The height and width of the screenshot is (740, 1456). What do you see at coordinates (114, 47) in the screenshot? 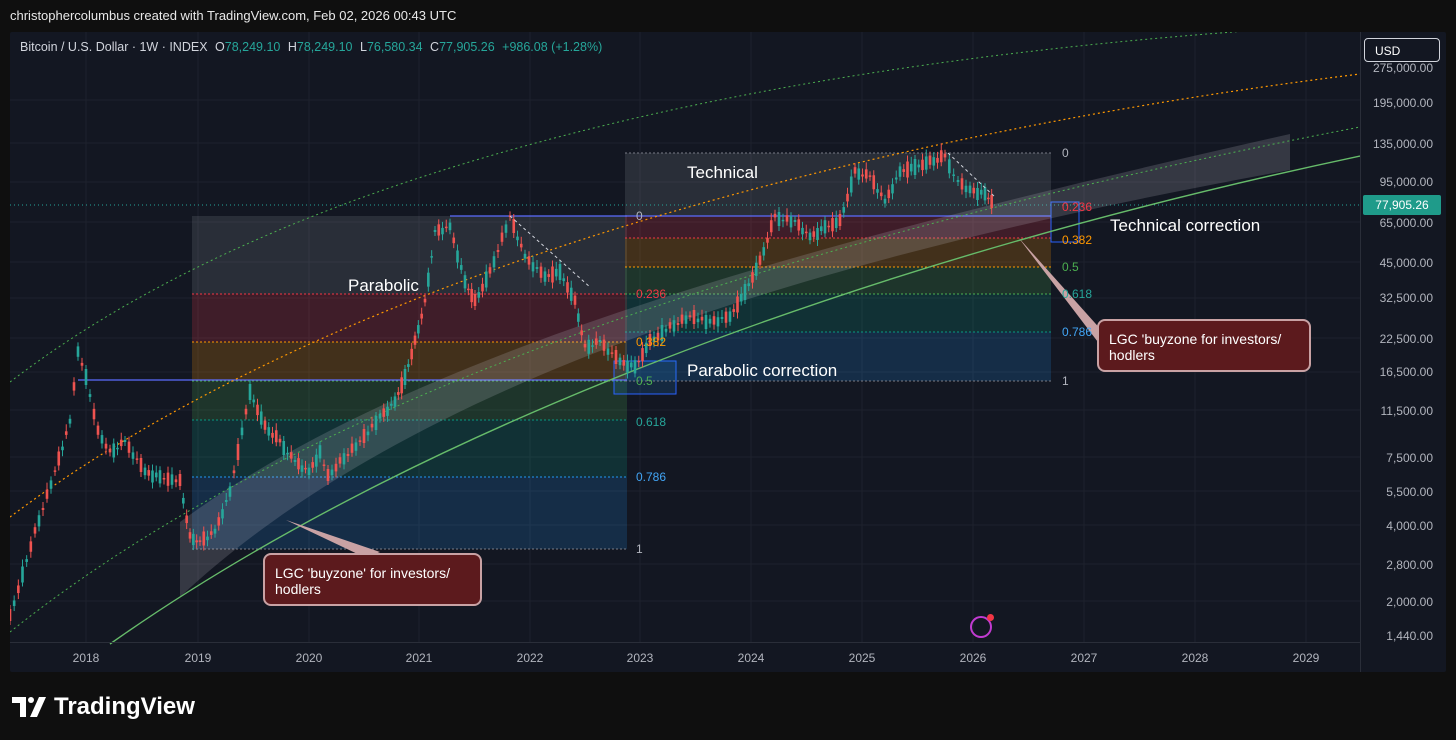
I see `symbol-label: Bitcoin / U.S. Dollar · 1W · INDEX` at bounding box center [114, 47].